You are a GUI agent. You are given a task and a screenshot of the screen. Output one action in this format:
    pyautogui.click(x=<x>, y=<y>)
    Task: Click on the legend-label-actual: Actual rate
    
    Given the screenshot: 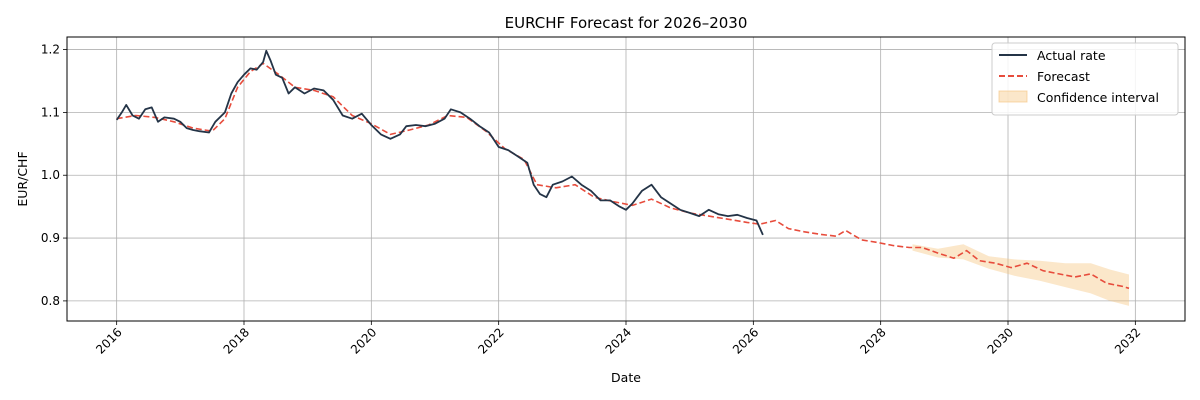 What is the action you would take?
    pyautogui.click(x=1071, y=55)
    